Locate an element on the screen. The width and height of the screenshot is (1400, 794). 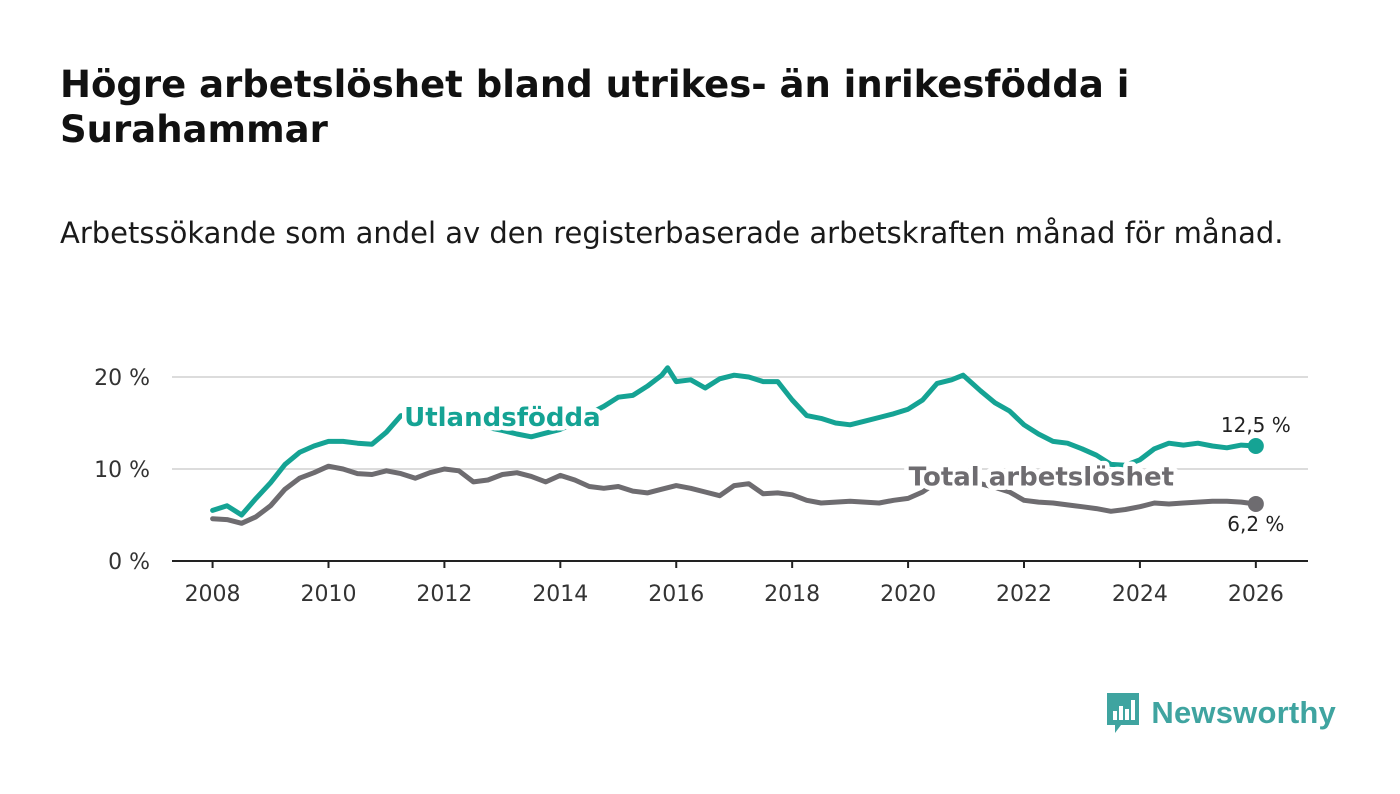
brand-logo: Newsworthy is located at coordinates (1220, 713).